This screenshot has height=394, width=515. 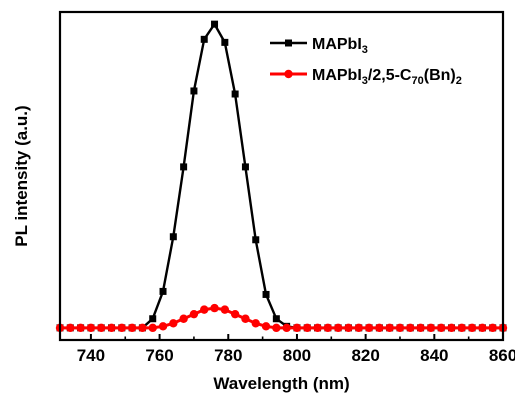 I want to click on legend-label-1: MAPbI3, so click(x=340, y=46).